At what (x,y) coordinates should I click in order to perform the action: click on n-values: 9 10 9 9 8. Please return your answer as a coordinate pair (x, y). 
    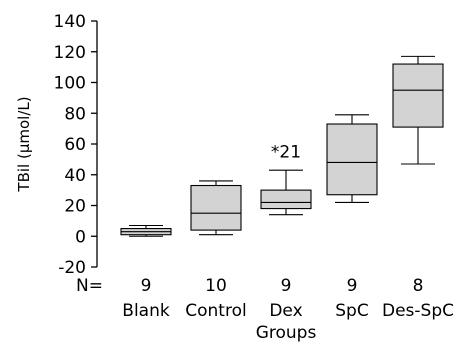
    Looking at the image, I should click on (282, 286).